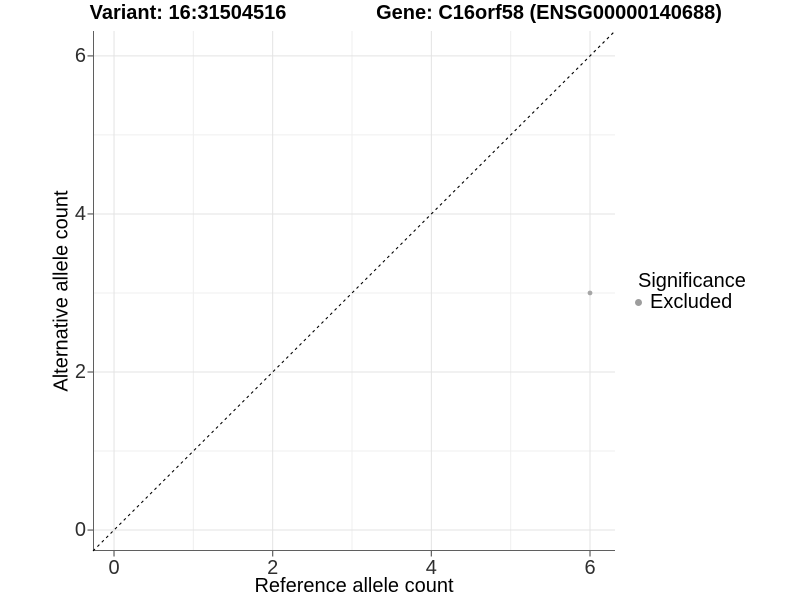 The height and width of the screenshot is (600, 800). What do you see at coordinates (692, 281) in the screenshot?
I see `legend-title: Significance` at bounding box center [692, 281].